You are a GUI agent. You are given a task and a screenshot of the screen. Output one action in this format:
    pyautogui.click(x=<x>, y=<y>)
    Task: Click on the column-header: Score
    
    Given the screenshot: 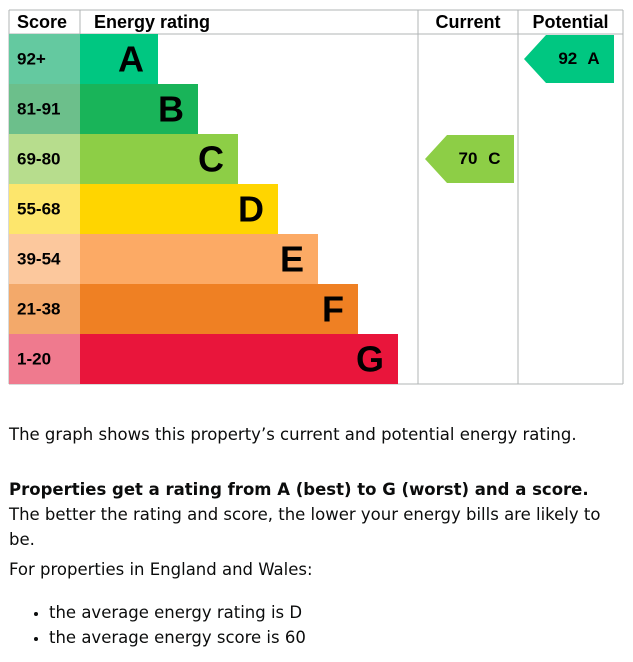 What is the action you would take?
    pyautogui.click(x=42, y=22)
    